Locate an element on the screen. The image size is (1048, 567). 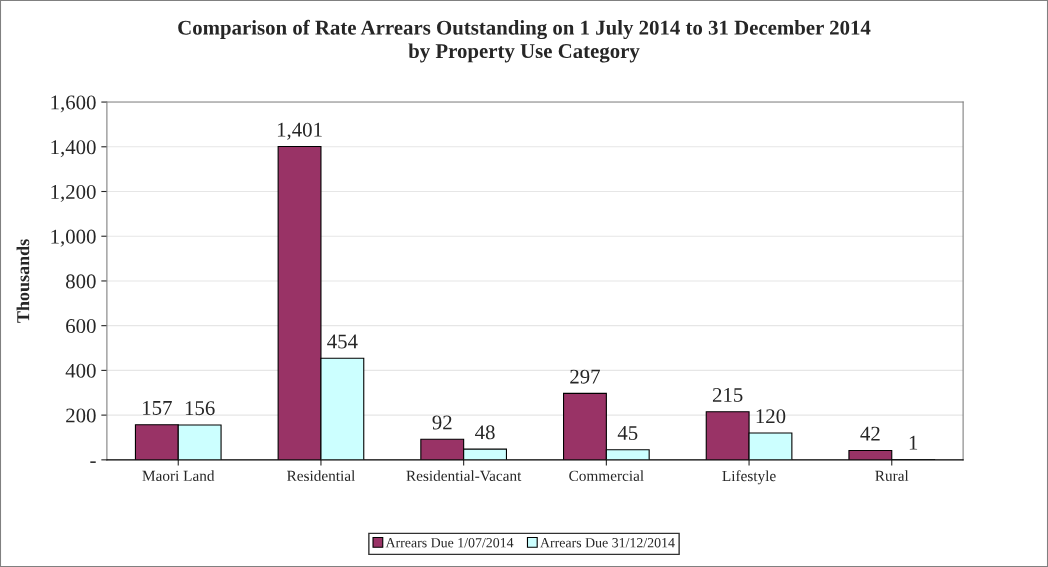
y-tick-label: 400 is located at coordinates (80, 370).